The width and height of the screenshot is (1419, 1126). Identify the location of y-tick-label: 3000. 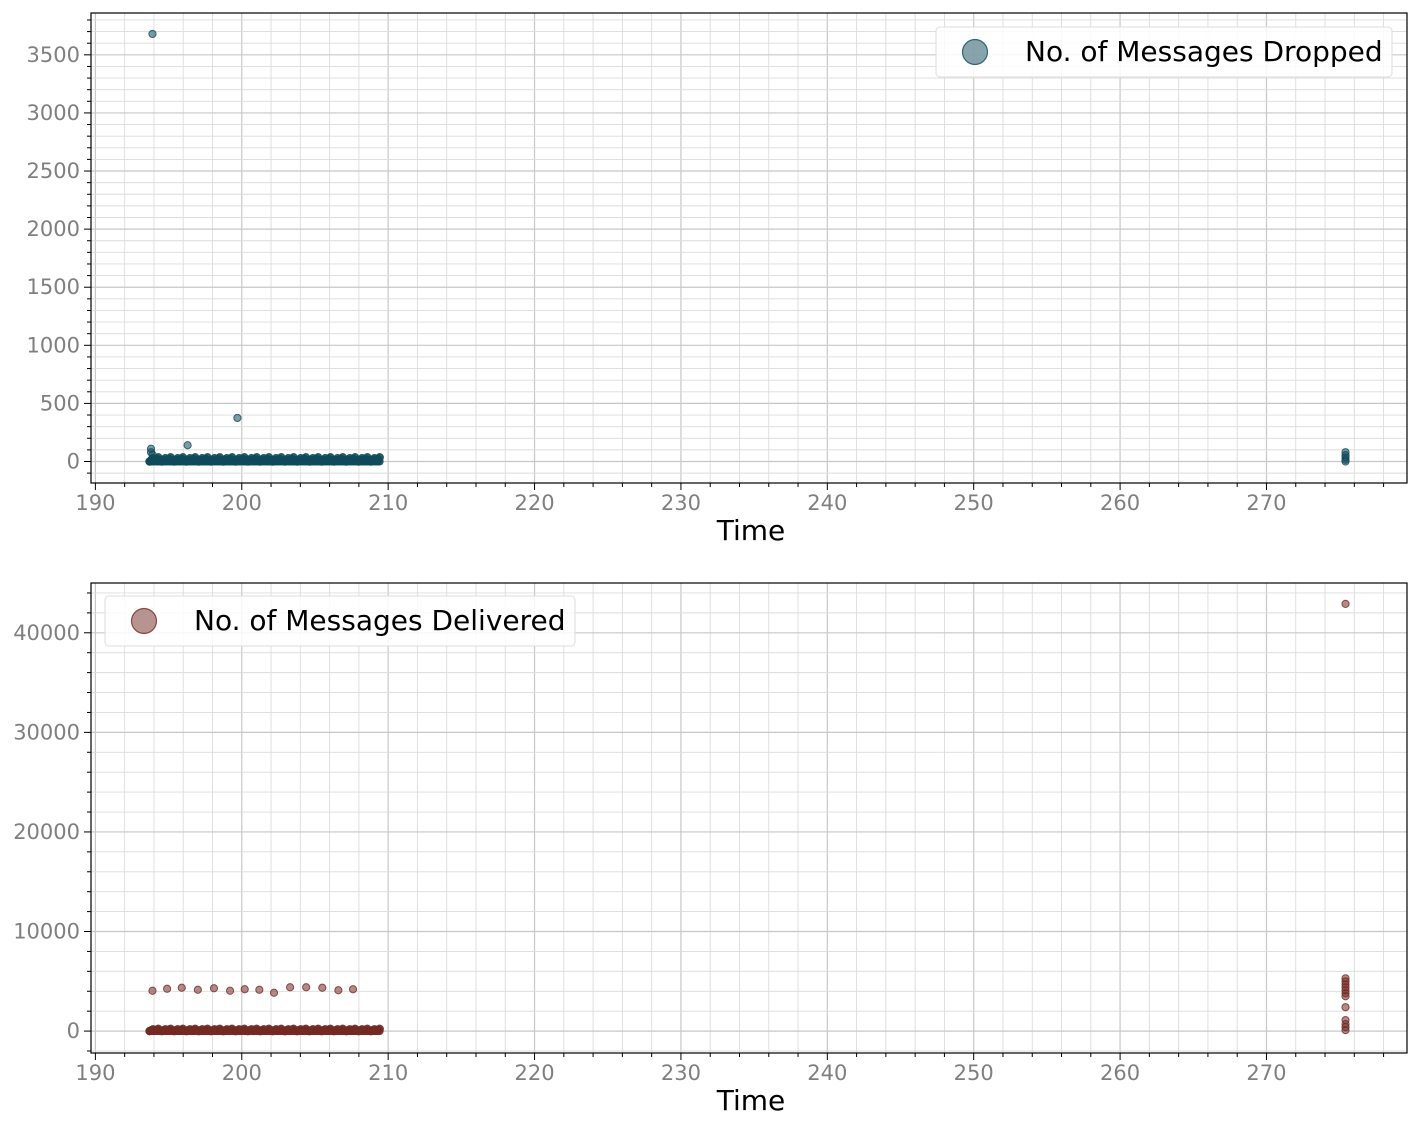
(53, 113).